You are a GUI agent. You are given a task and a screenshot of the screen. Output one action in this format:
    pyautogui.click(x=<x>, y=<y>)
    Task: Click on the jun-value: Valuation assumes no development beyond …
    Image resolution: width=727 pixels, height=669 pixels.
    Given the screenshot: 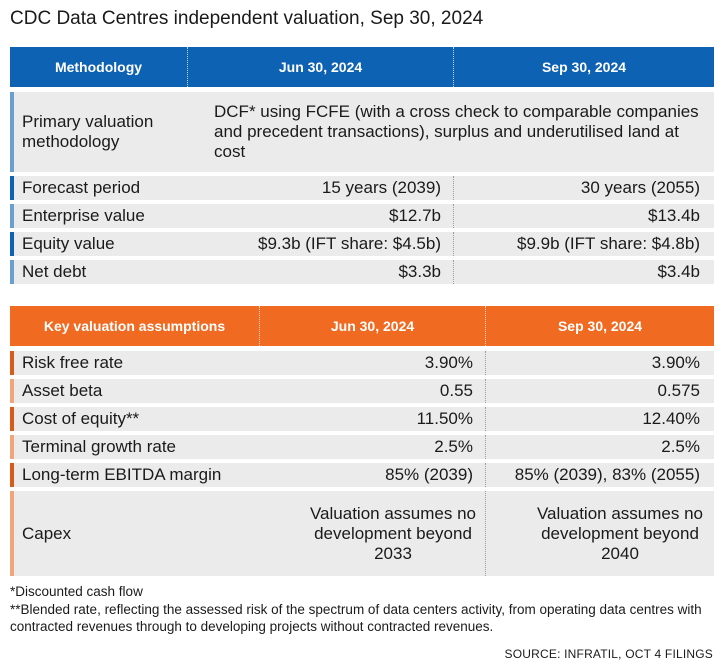 What is the action you would take?
    pyautogui.click(x=392, y=533)
    